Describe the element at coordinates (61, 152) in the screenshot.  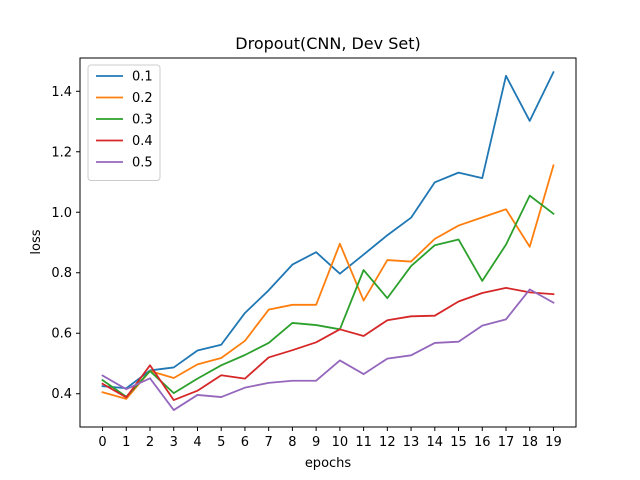
I see `y-tick-label-4: 1.2` at that location.